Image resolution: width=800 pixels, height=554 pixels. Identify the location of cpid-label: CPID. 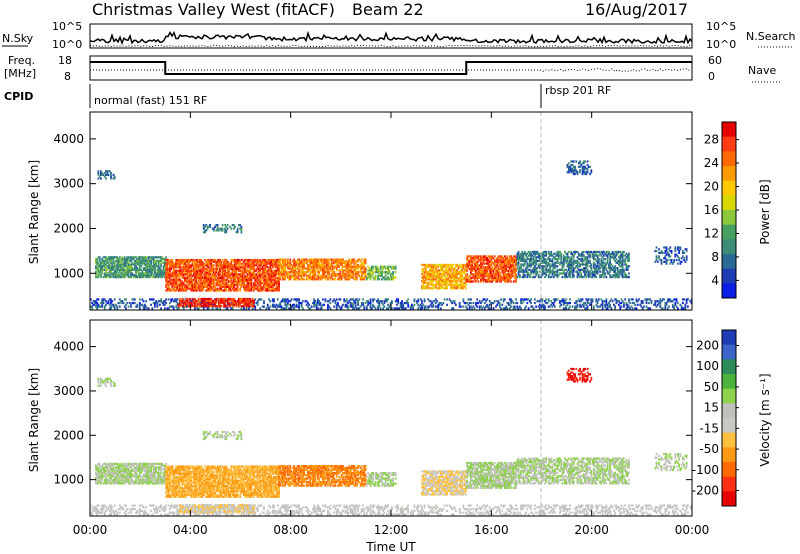
(18, 96).